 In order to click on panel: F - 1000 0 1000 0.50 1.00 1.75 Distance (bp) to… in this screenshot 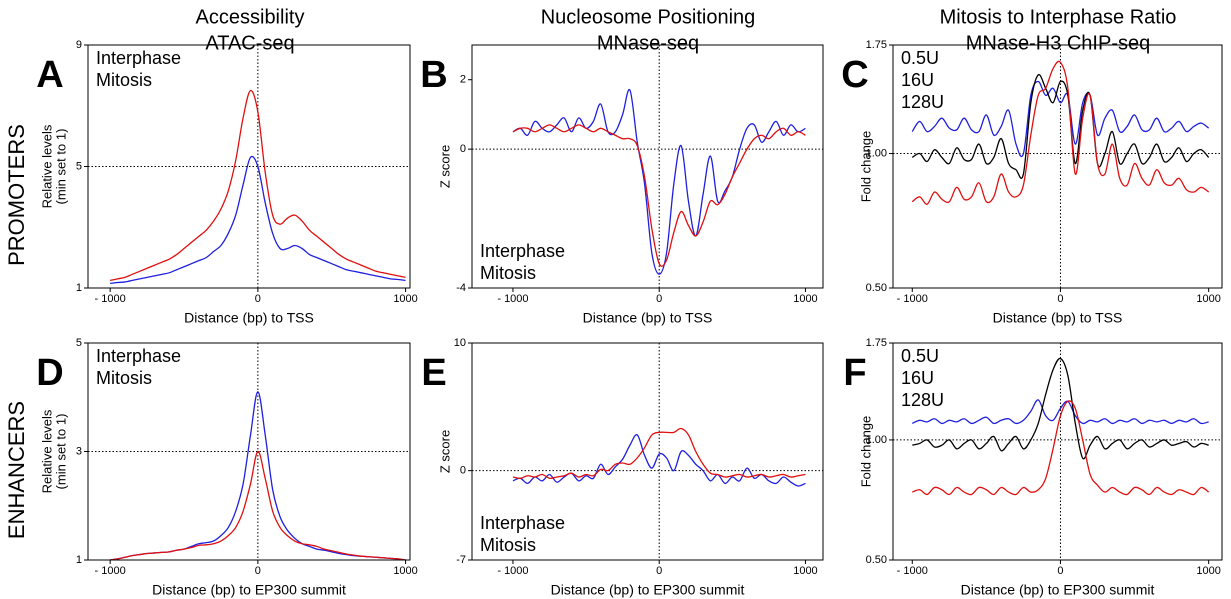, I will do `click(1033, 467)`.